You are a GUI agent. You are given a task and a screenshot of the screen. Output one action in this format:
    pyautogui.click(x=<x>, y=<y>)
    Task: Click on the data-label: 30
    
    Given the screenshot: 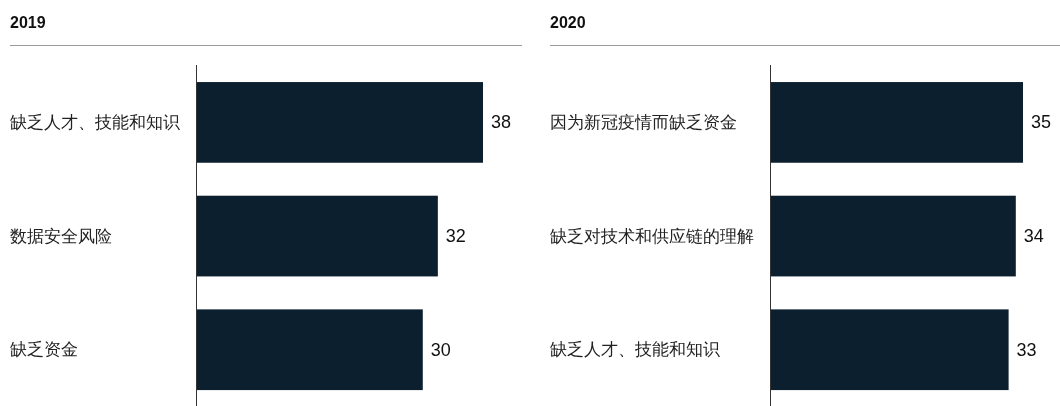 What is the action you would take?
    pyautogui.click(x=440, y=349)
    